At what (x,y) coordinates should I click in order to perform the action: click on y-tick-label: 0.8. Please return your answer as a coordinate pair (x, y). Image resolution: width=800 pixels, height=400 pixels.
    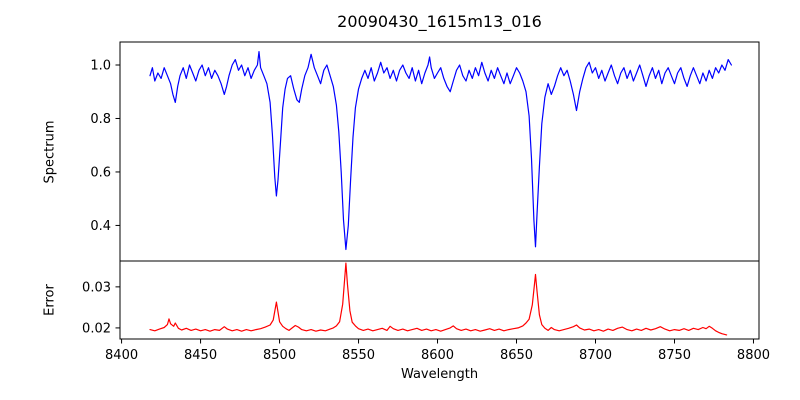
    Looking at the image, I should click on (100, 119).